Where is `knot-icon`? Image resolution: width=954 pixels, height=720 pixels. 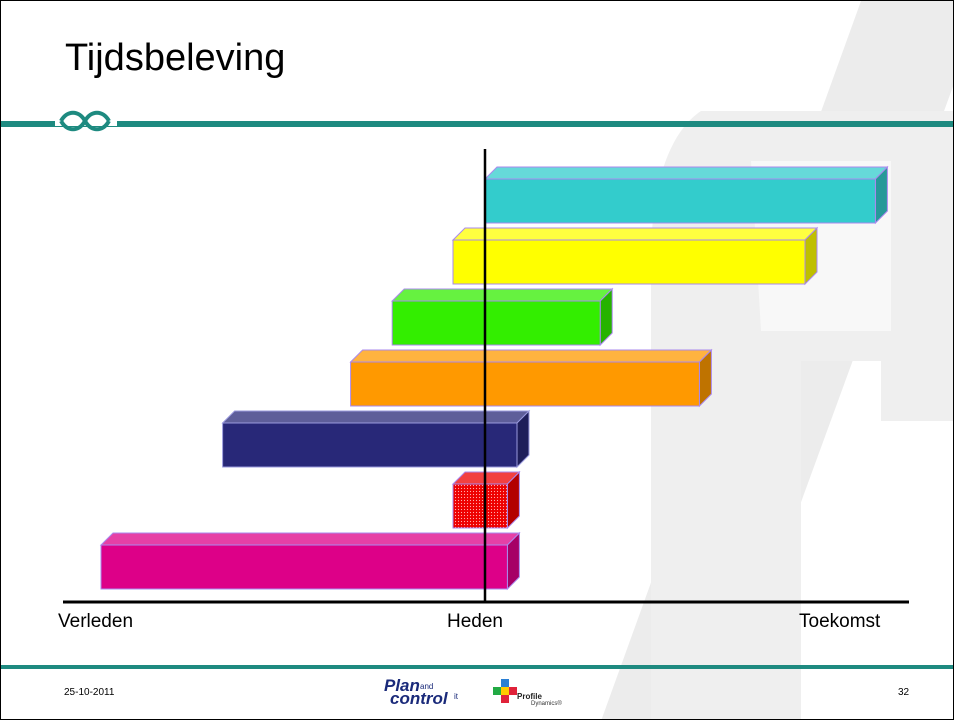
knot-icon is located at coordinates (86, 121).